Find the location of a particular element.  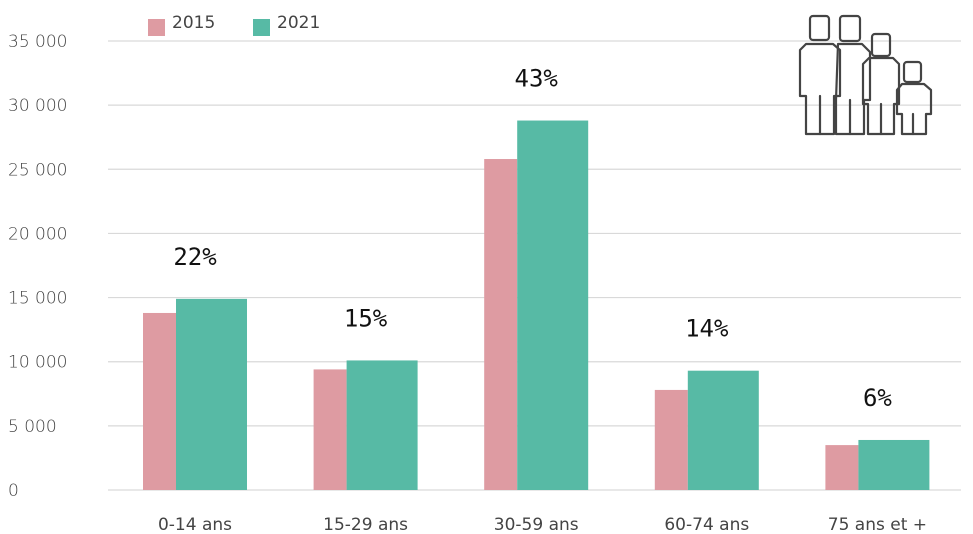

data-label: 15% is located at coordinates (366, 318).